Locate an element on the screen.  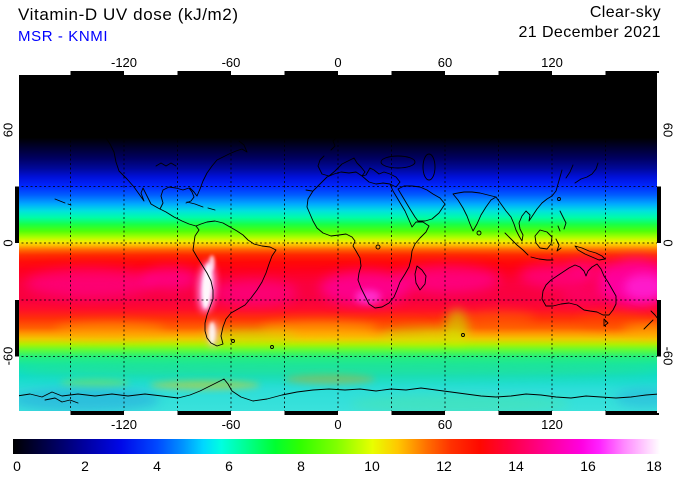
lon-tick-top-m60: -60 is located at coordinates (231, 62).